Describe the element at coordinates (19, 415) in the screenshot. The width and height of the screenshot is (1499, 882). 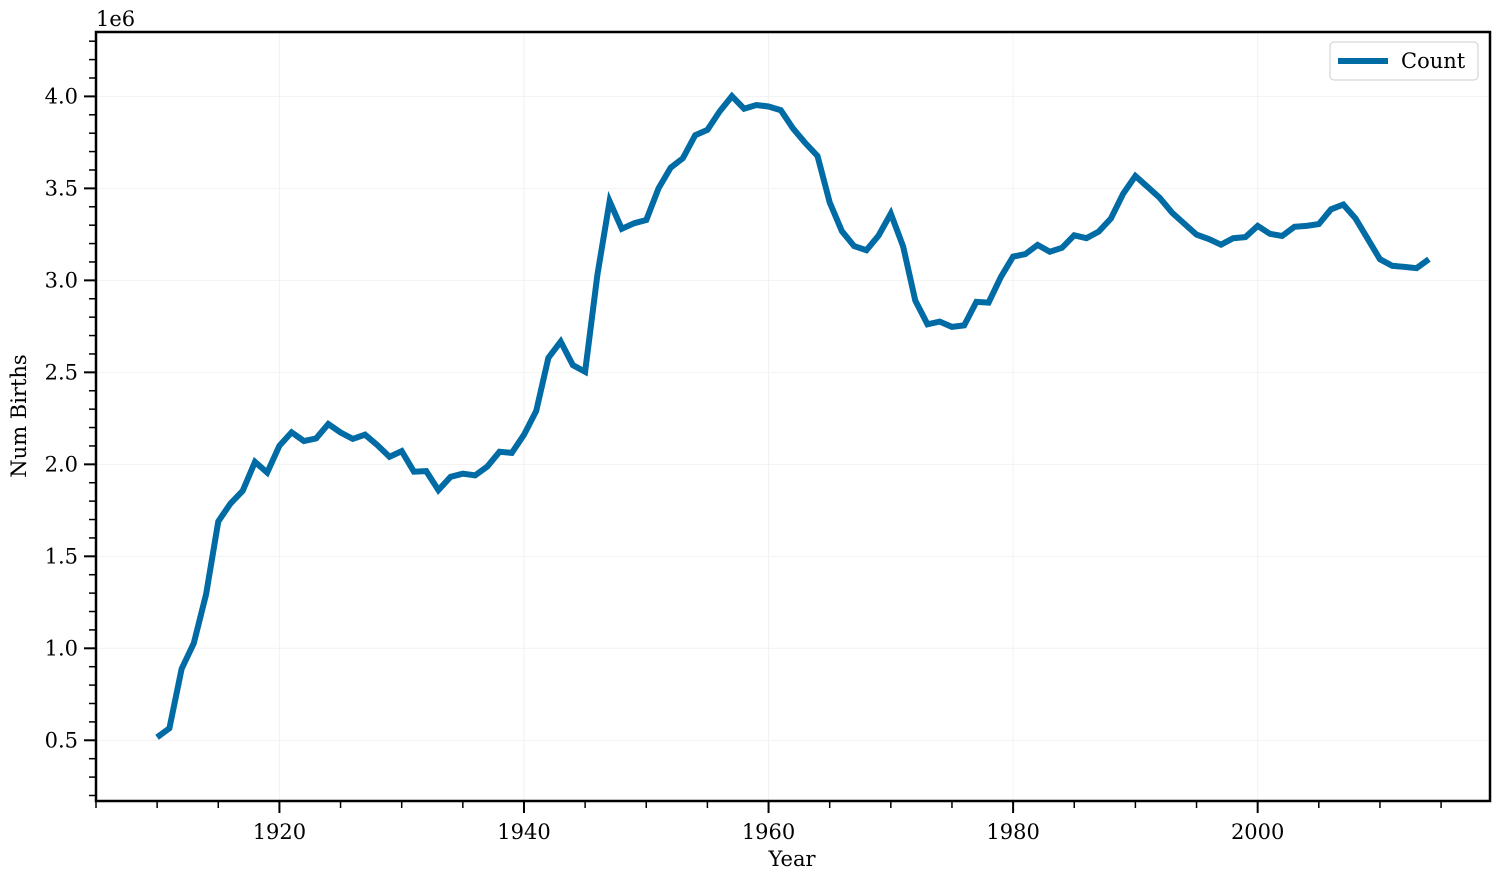
I see `y-axis-title: Num Births` at that location.